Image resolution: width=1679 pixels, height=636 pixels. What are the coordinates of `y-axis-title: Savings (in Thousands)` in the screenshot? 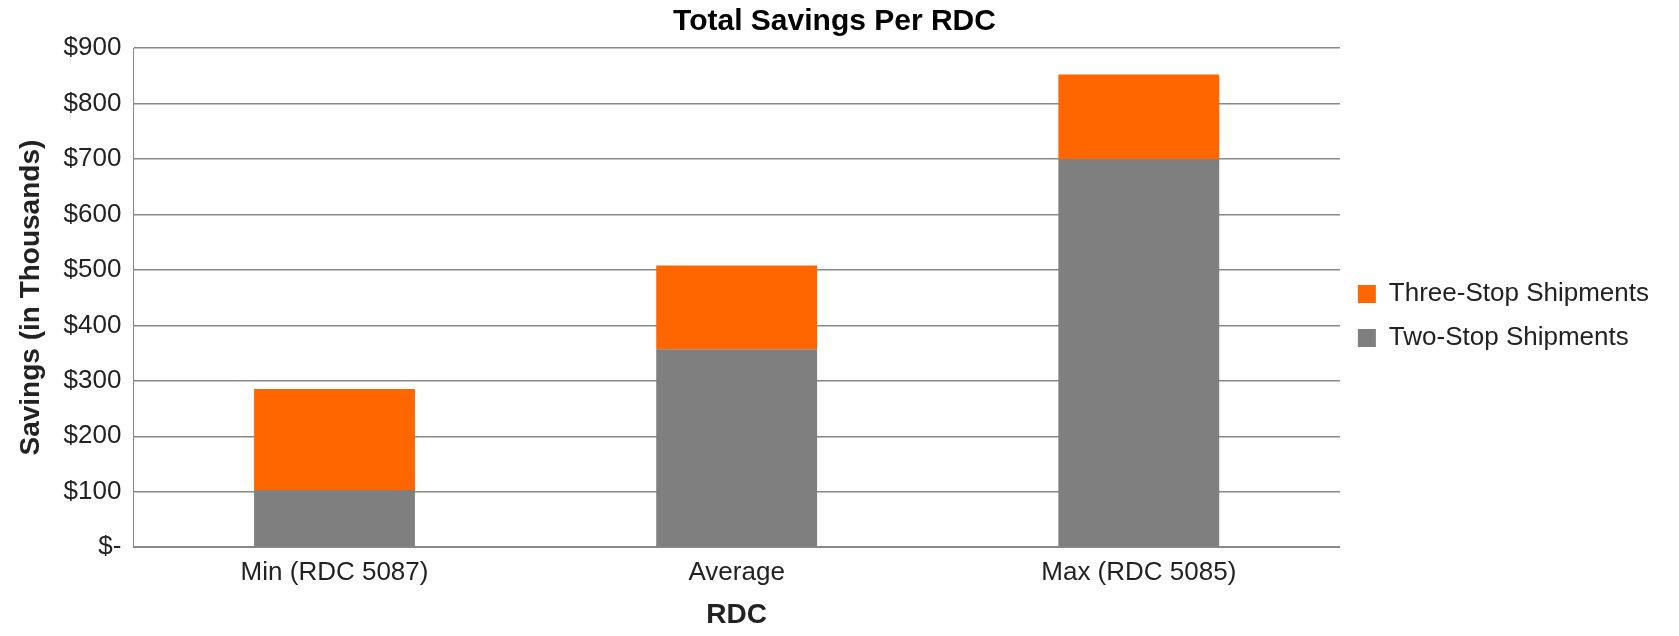 It's located at (29, 297).